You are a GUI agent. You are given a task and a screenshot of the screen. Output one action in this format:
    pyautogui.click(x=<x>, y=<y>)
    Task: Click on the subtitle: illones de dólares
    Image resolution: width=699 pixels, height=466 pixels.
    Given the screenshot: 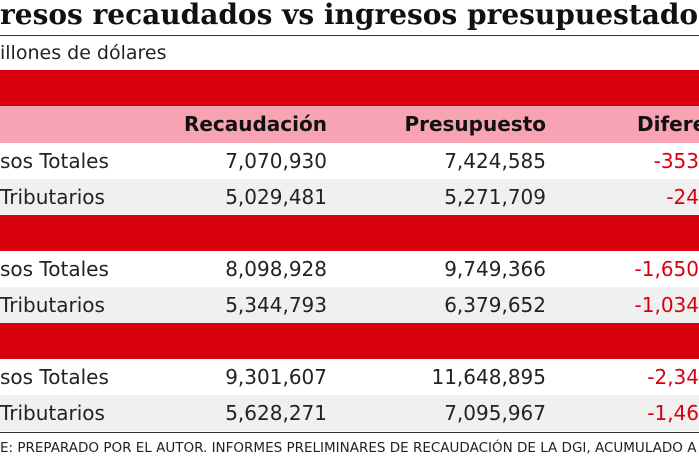 What is the action you would take?
    pyautogui.click(x=83, y=53)
    